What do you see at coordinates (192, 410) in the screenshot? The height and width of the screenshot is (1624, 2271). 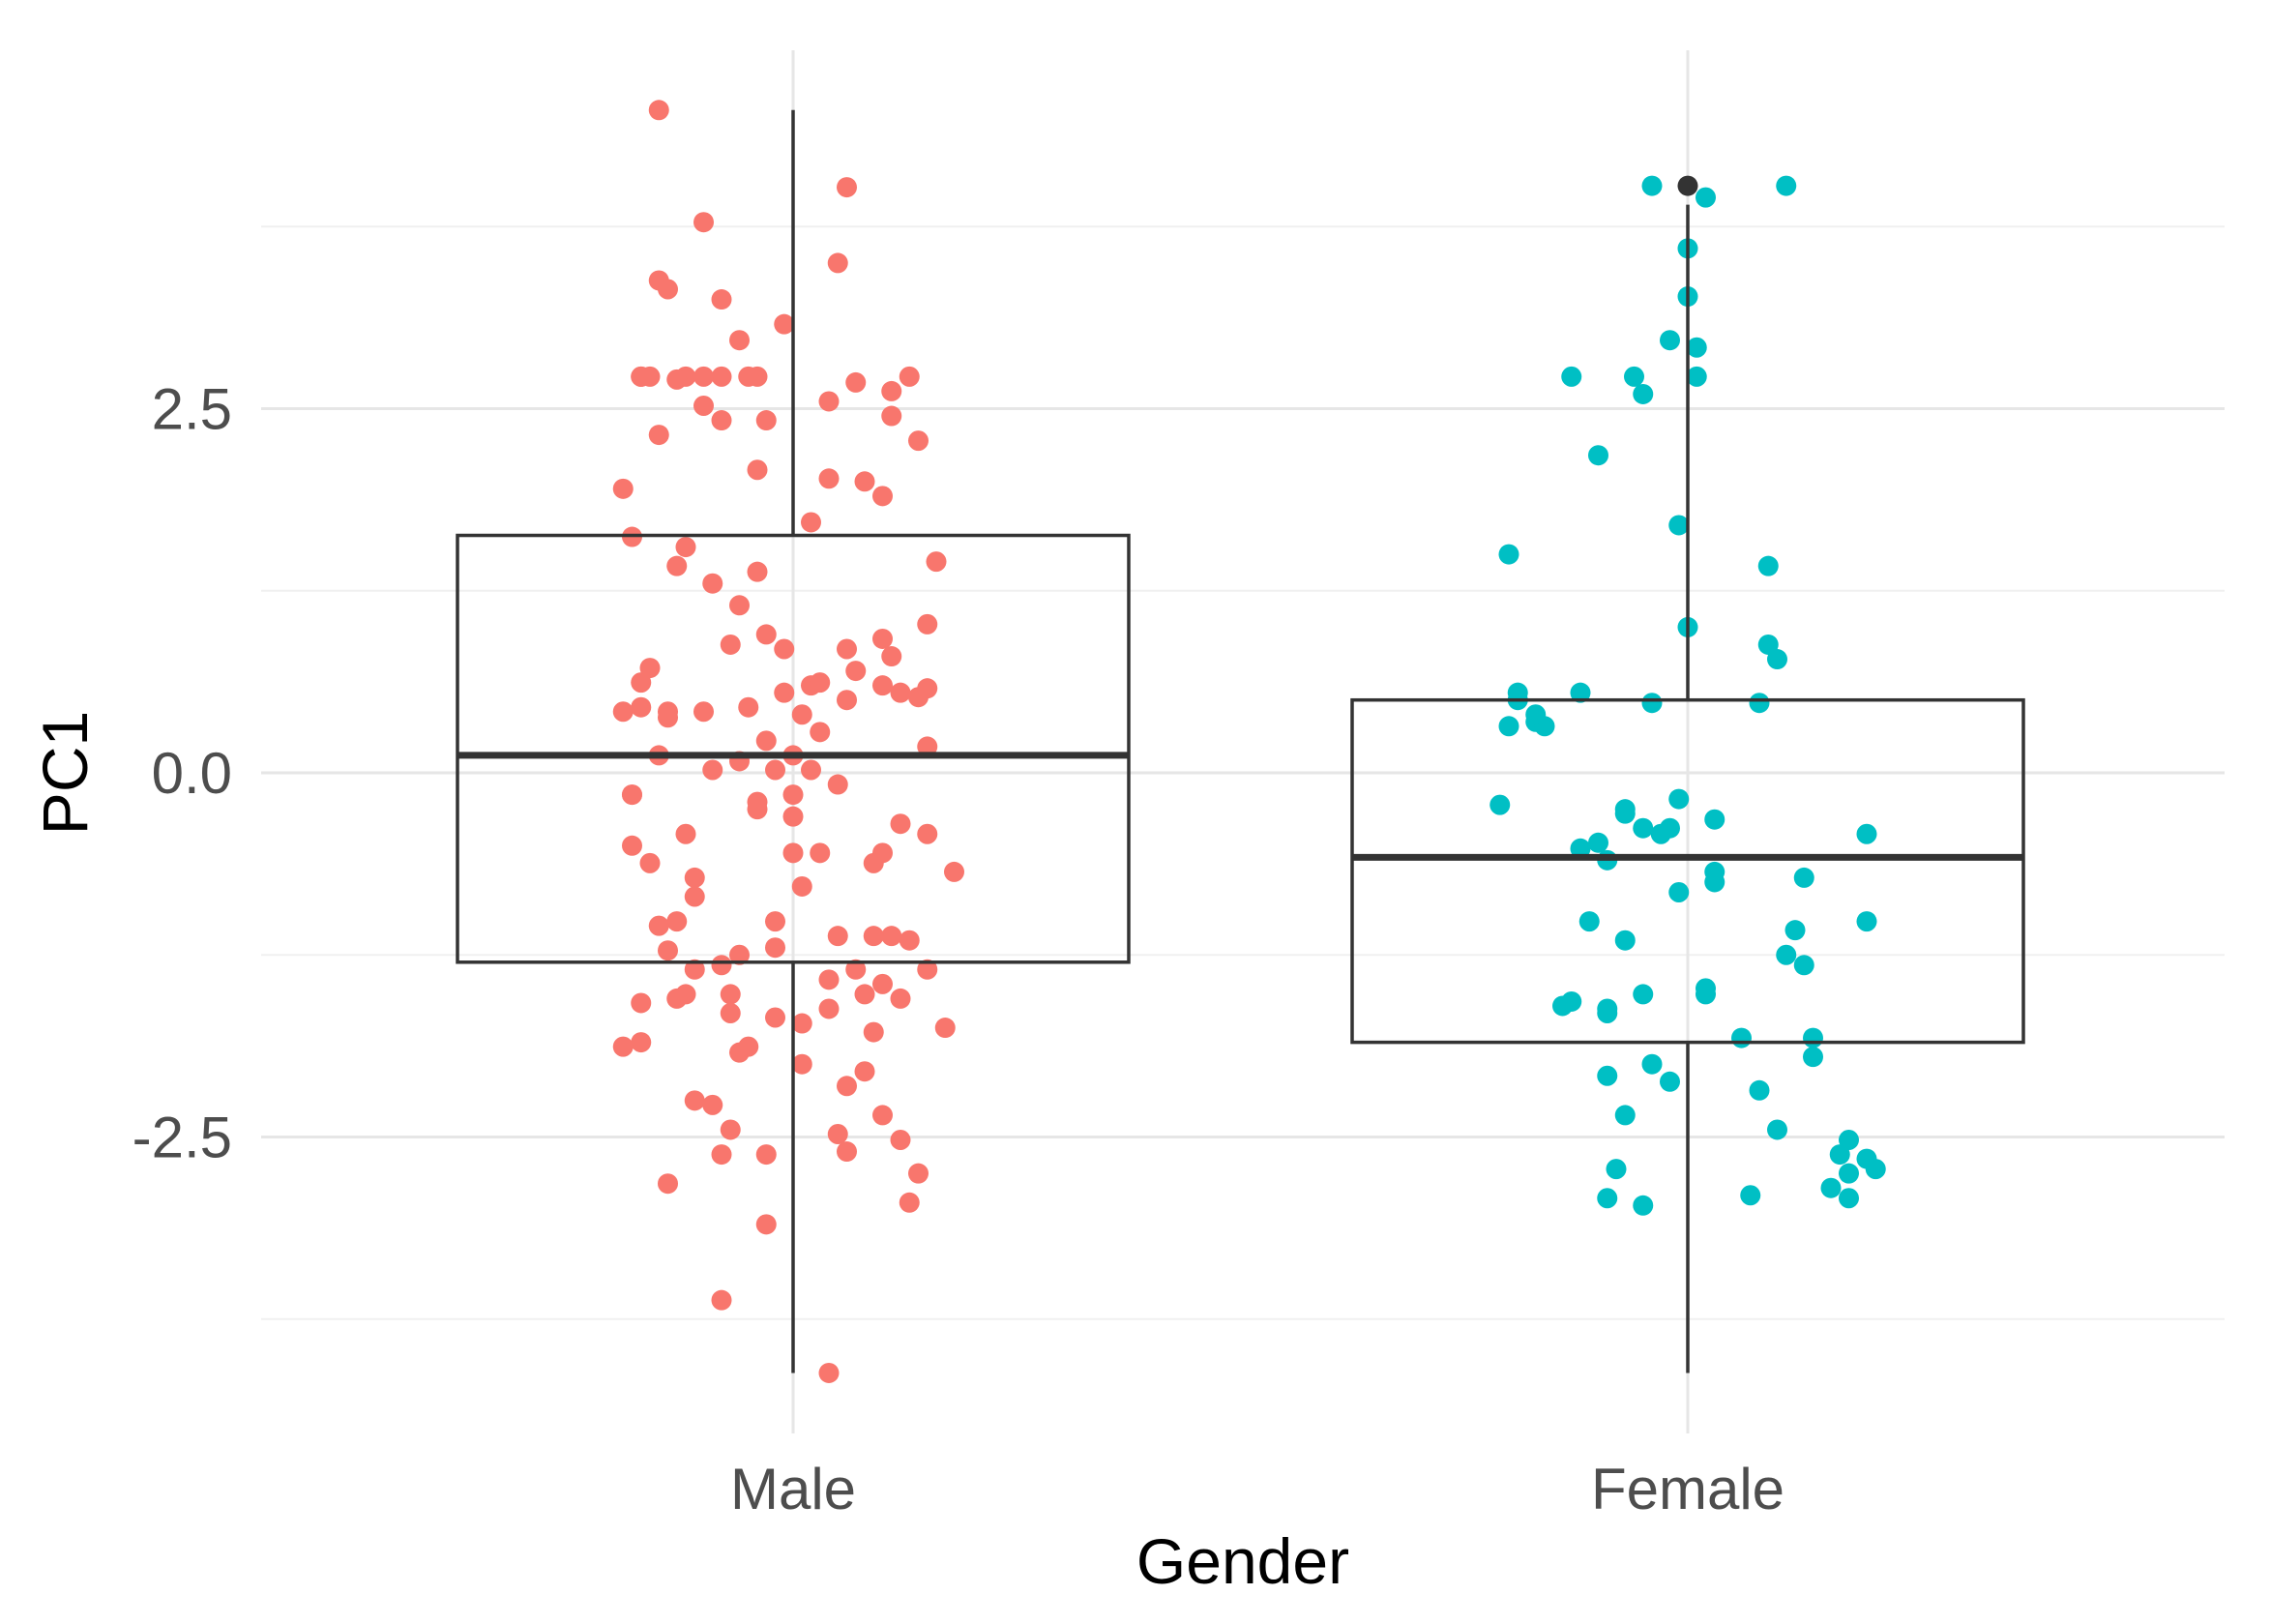 I see `y-tick-label-2: 2.5` at bounding box center [192, 410].